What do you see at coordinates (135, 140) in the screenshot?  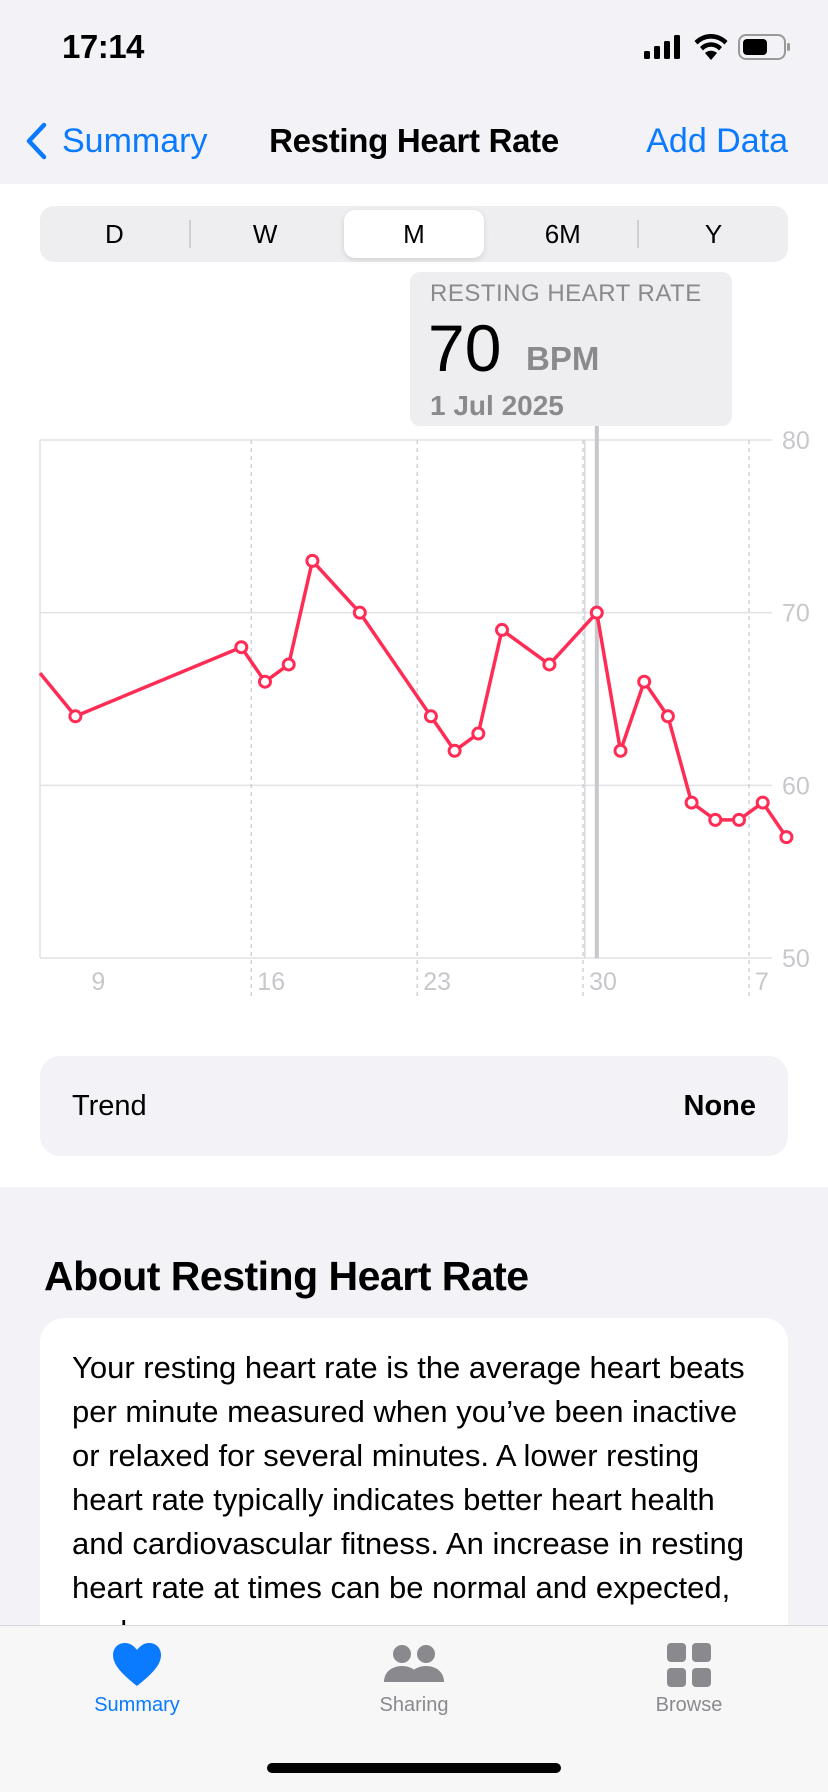 I see `back-button-label: Summary` at bounding box center [135, 140].